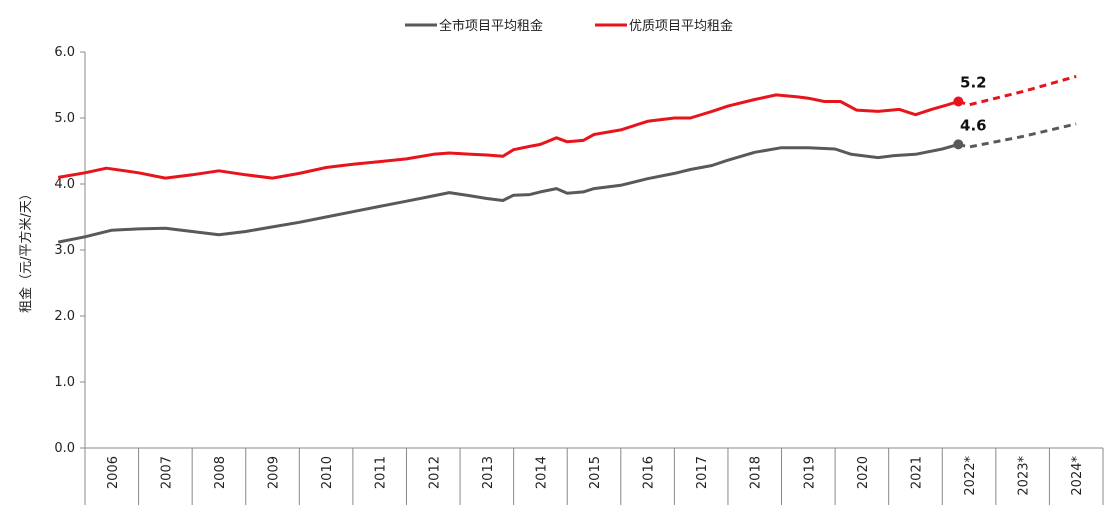 The width and height of the screenshot is (1114, 510). I want to click on x-tick-label: 2010, so click(327, 472).